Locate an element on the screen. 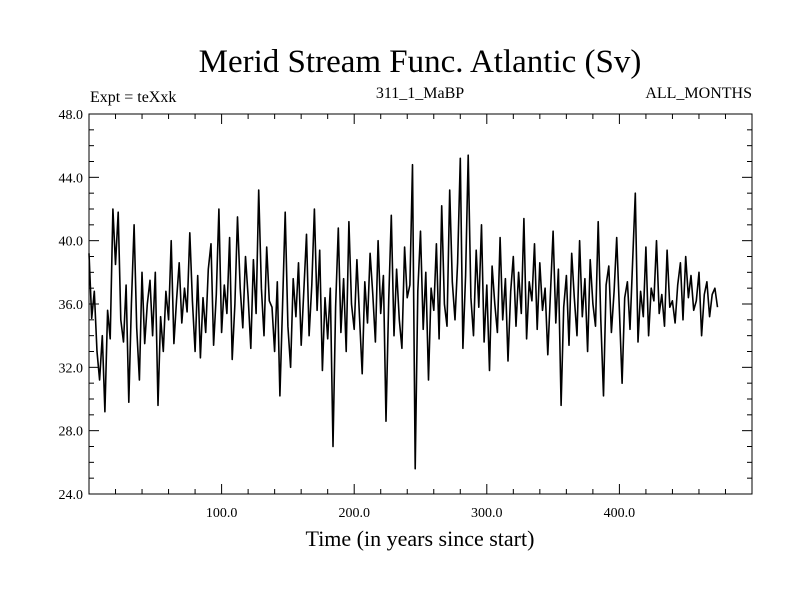  y-tick-label: 24.0 is located at coordinates (71, 495).